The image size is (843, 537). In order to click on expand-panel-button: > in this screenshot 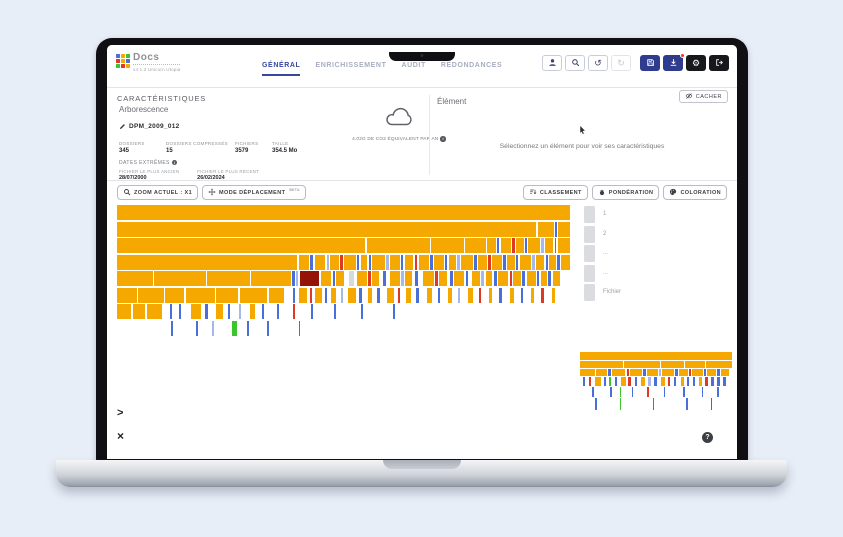, I will do `click(120, 413)`.